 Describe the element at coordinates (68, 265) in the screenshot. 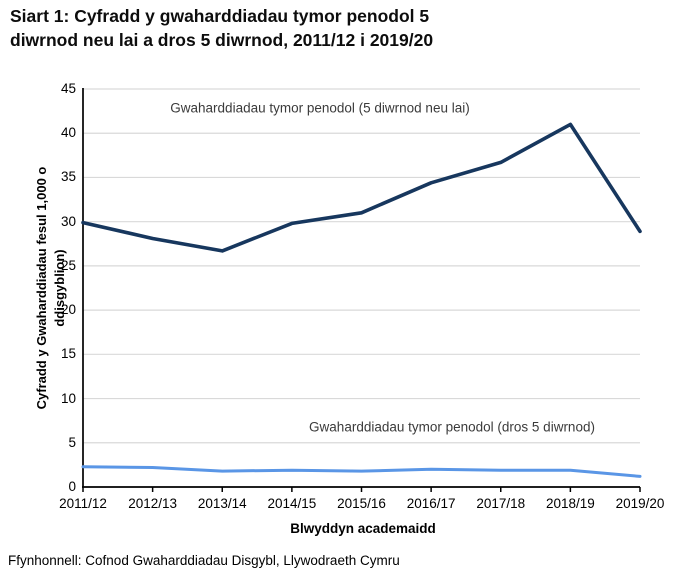

I see `y-tick-label: 25` at that location.